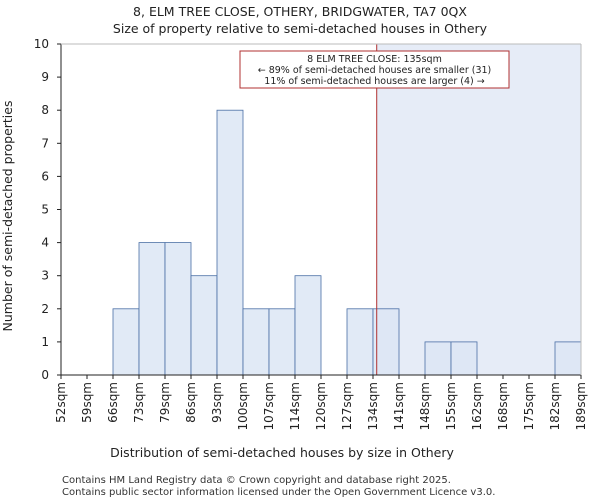  I want to click on bar-93sqm, so click(230, 242).